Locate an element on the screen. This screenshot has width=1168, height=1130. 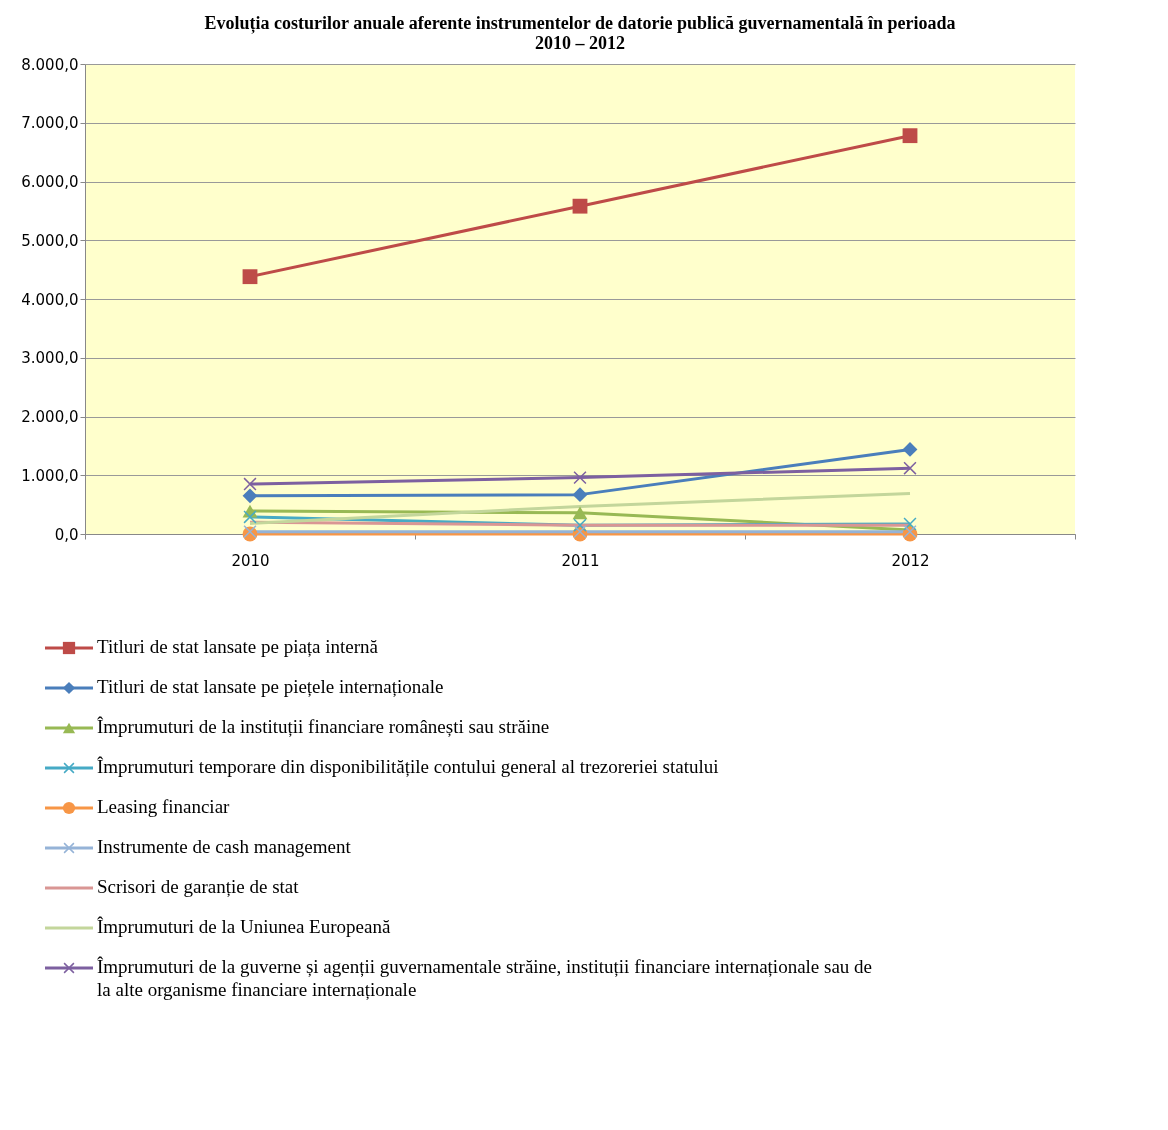
y-tick-label: 7.000,0 is located at coordinates (50, 123).